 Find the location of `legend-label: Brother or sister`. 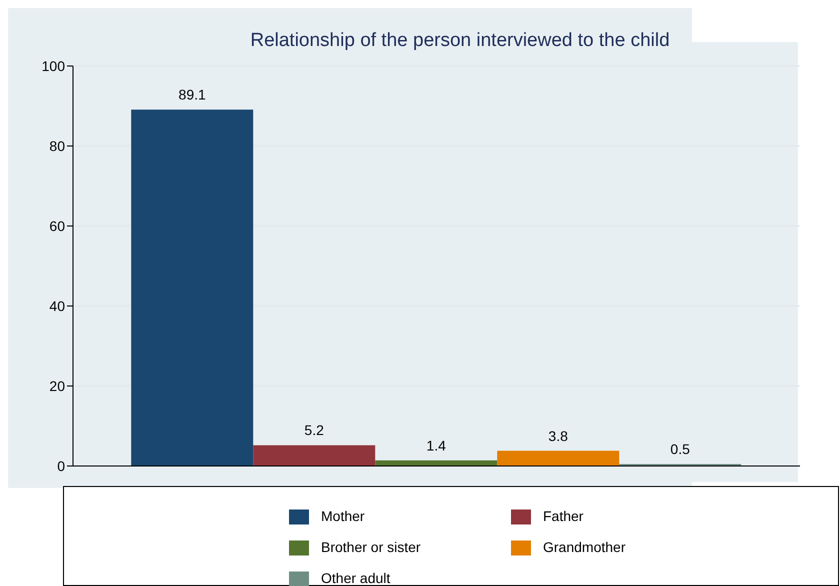

legend-label: Brother or sister is located at coordinates (371, 547).